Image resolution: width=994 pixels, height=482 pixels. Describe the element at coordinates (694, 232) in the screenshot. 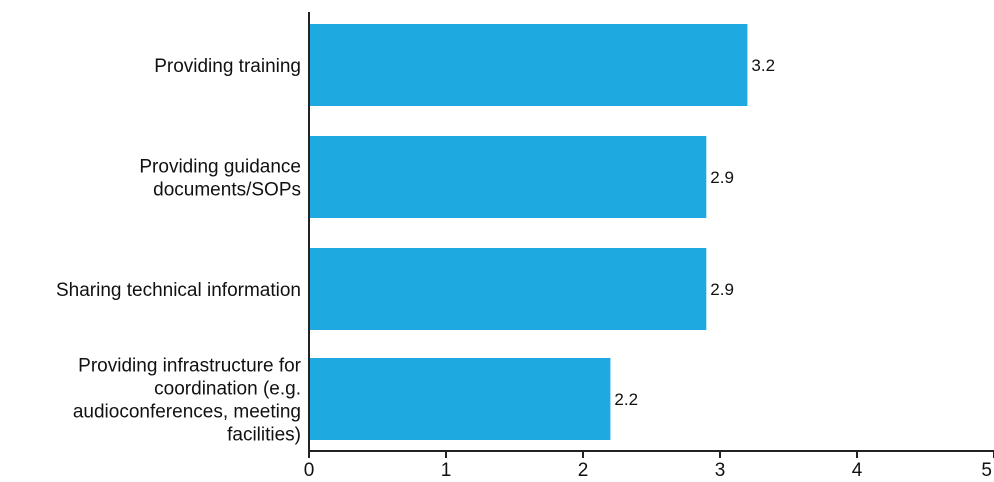

I see `value-labels-layer: 3.2 2.9 2.9 2.2` at that location.